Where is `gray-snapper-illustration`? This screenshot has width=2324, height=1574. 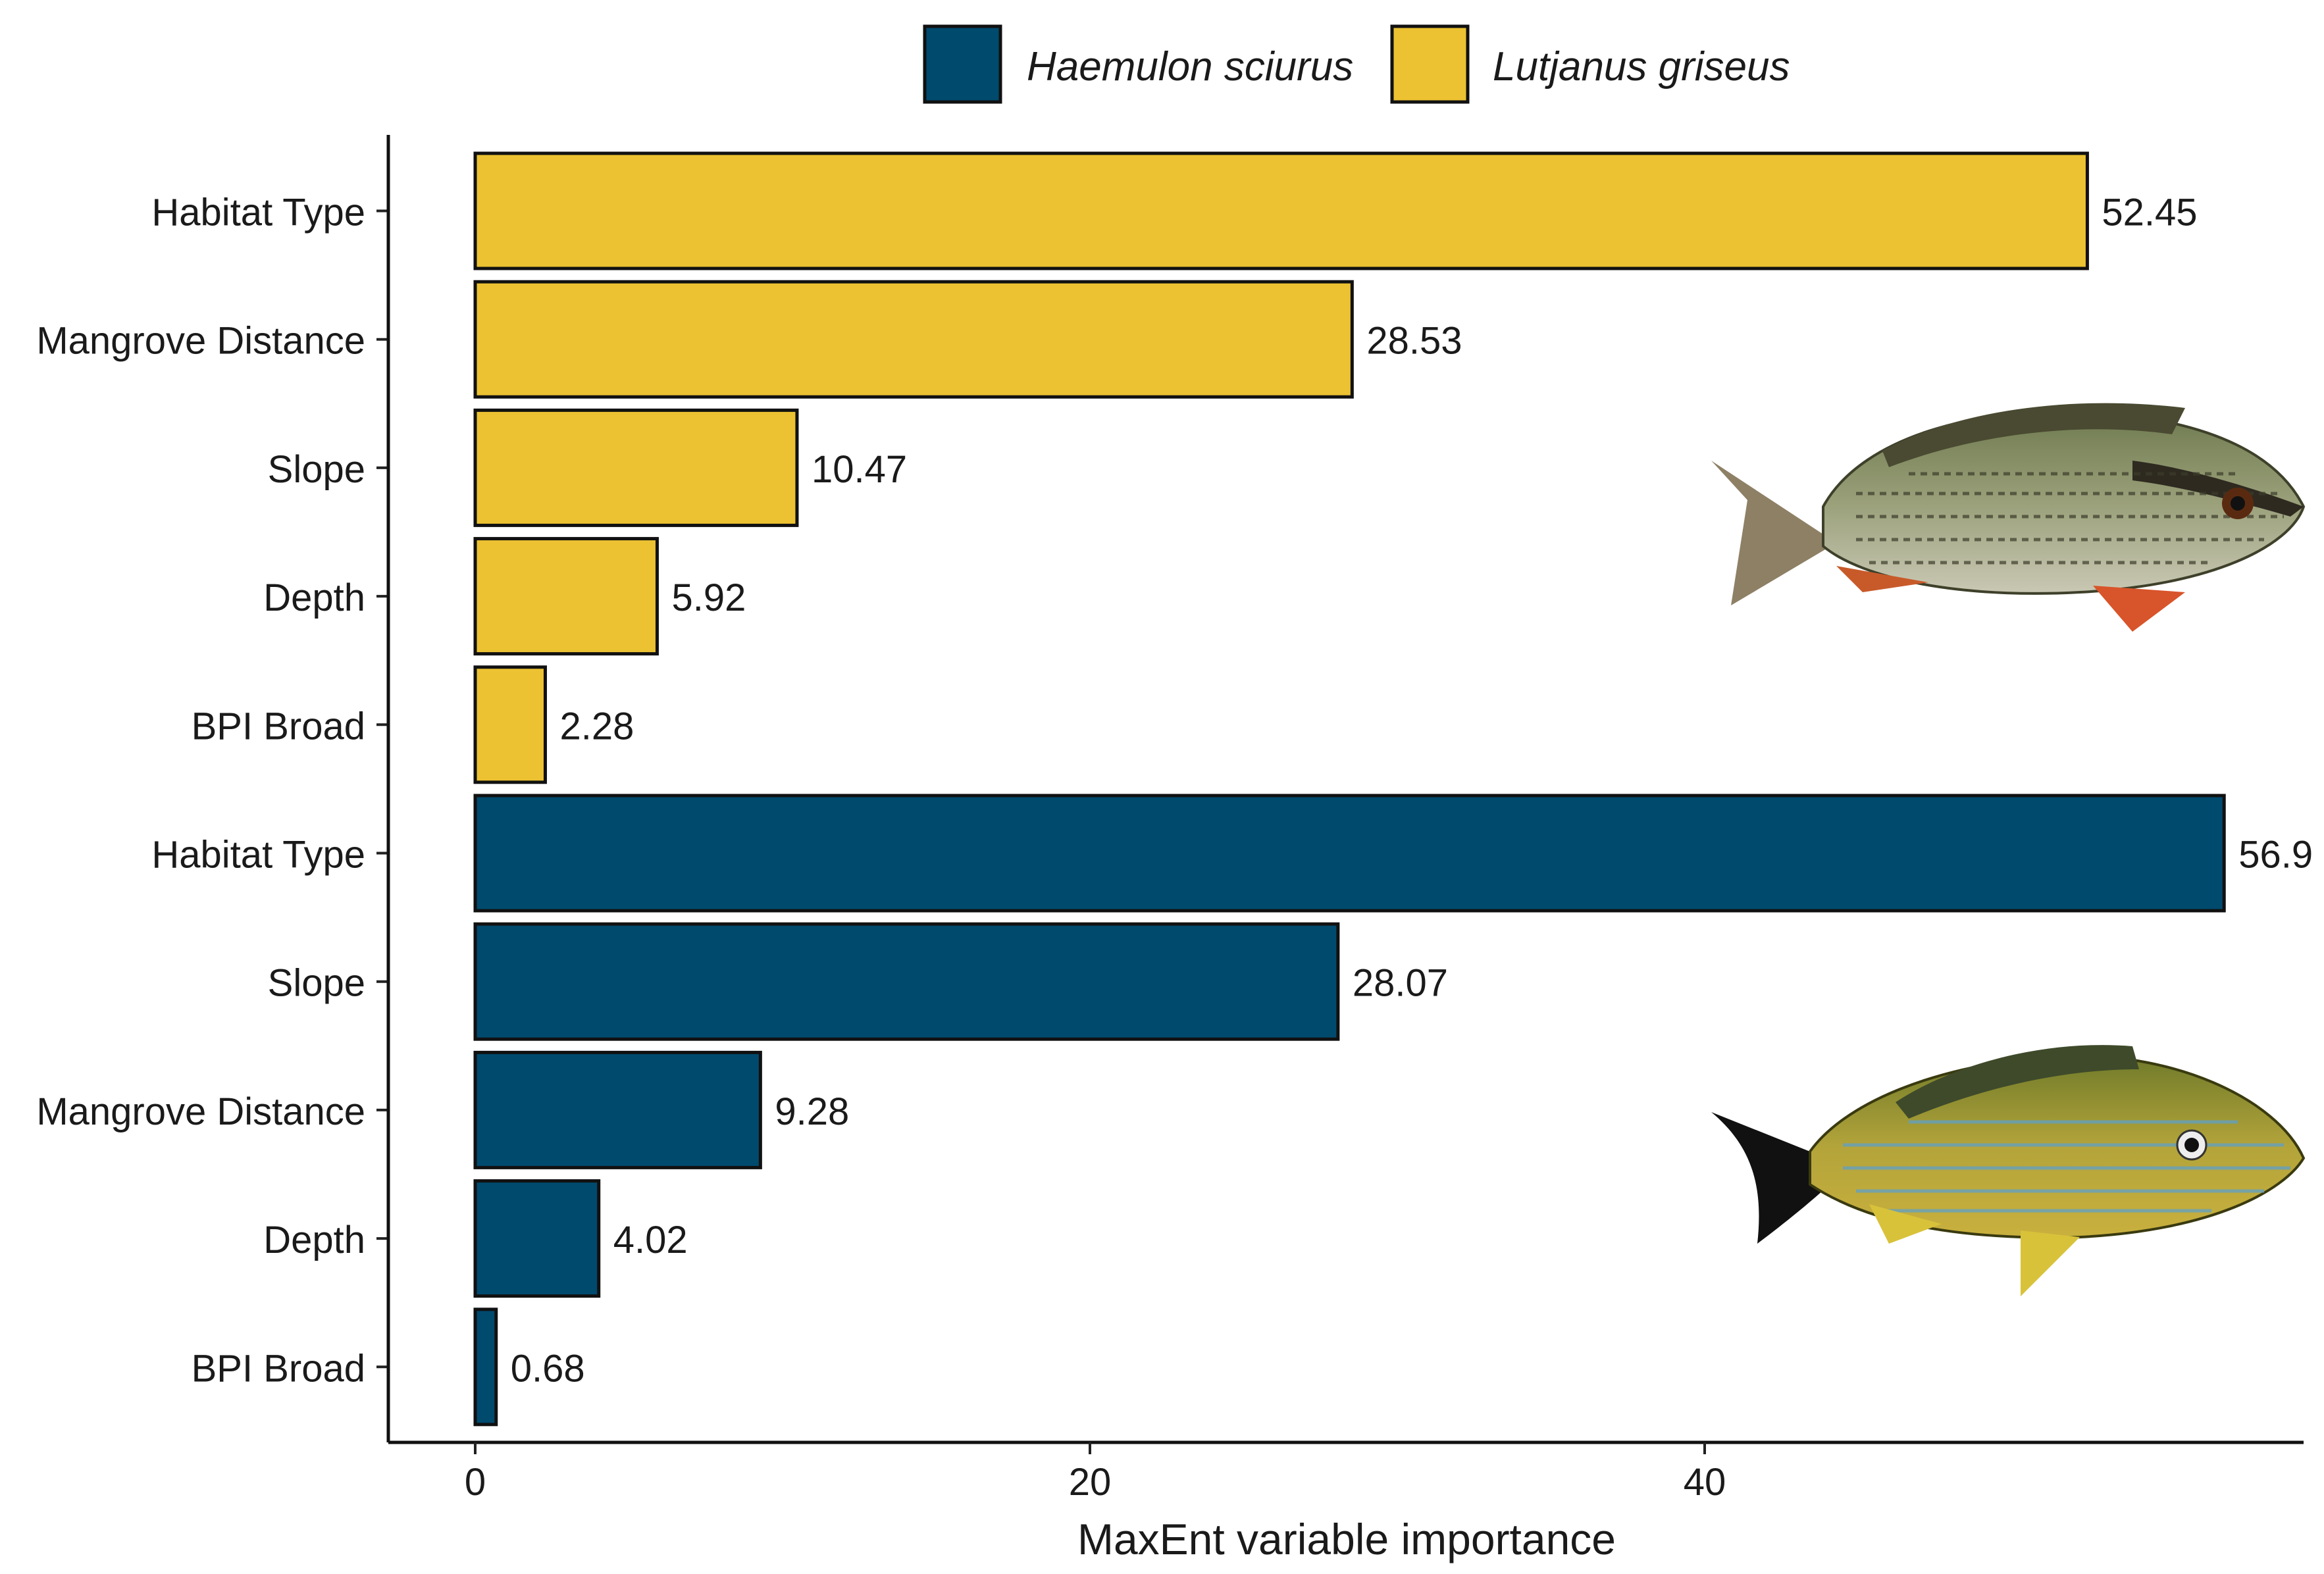
gray-snapper-illustration is located at coordinates (2008, 517).